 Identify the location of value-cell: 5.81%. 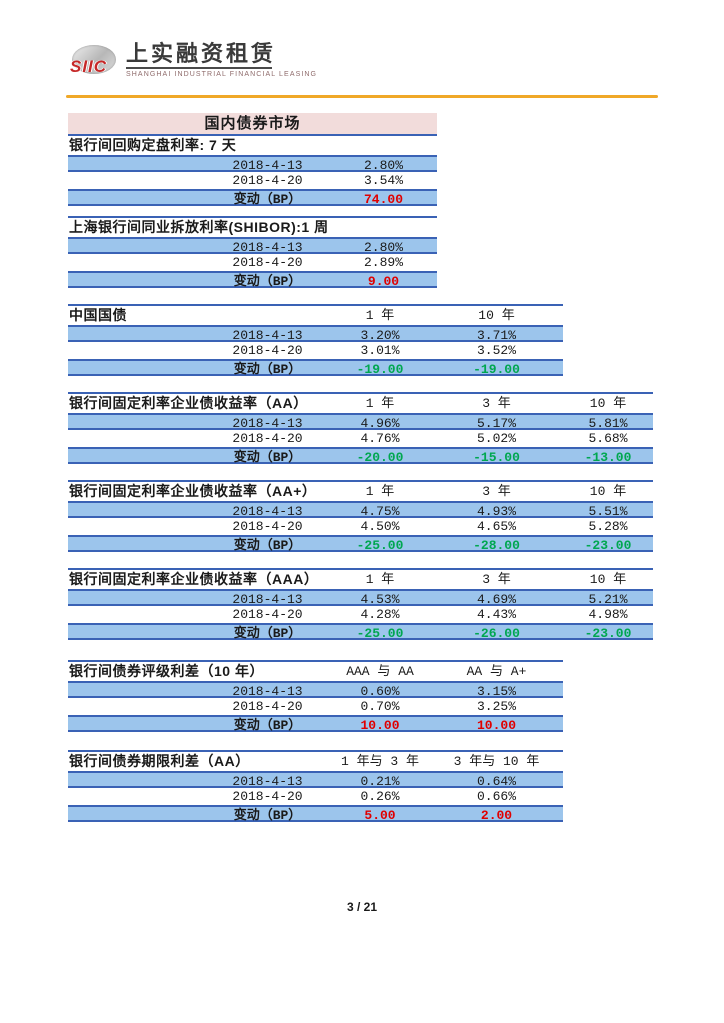
(608, 423).